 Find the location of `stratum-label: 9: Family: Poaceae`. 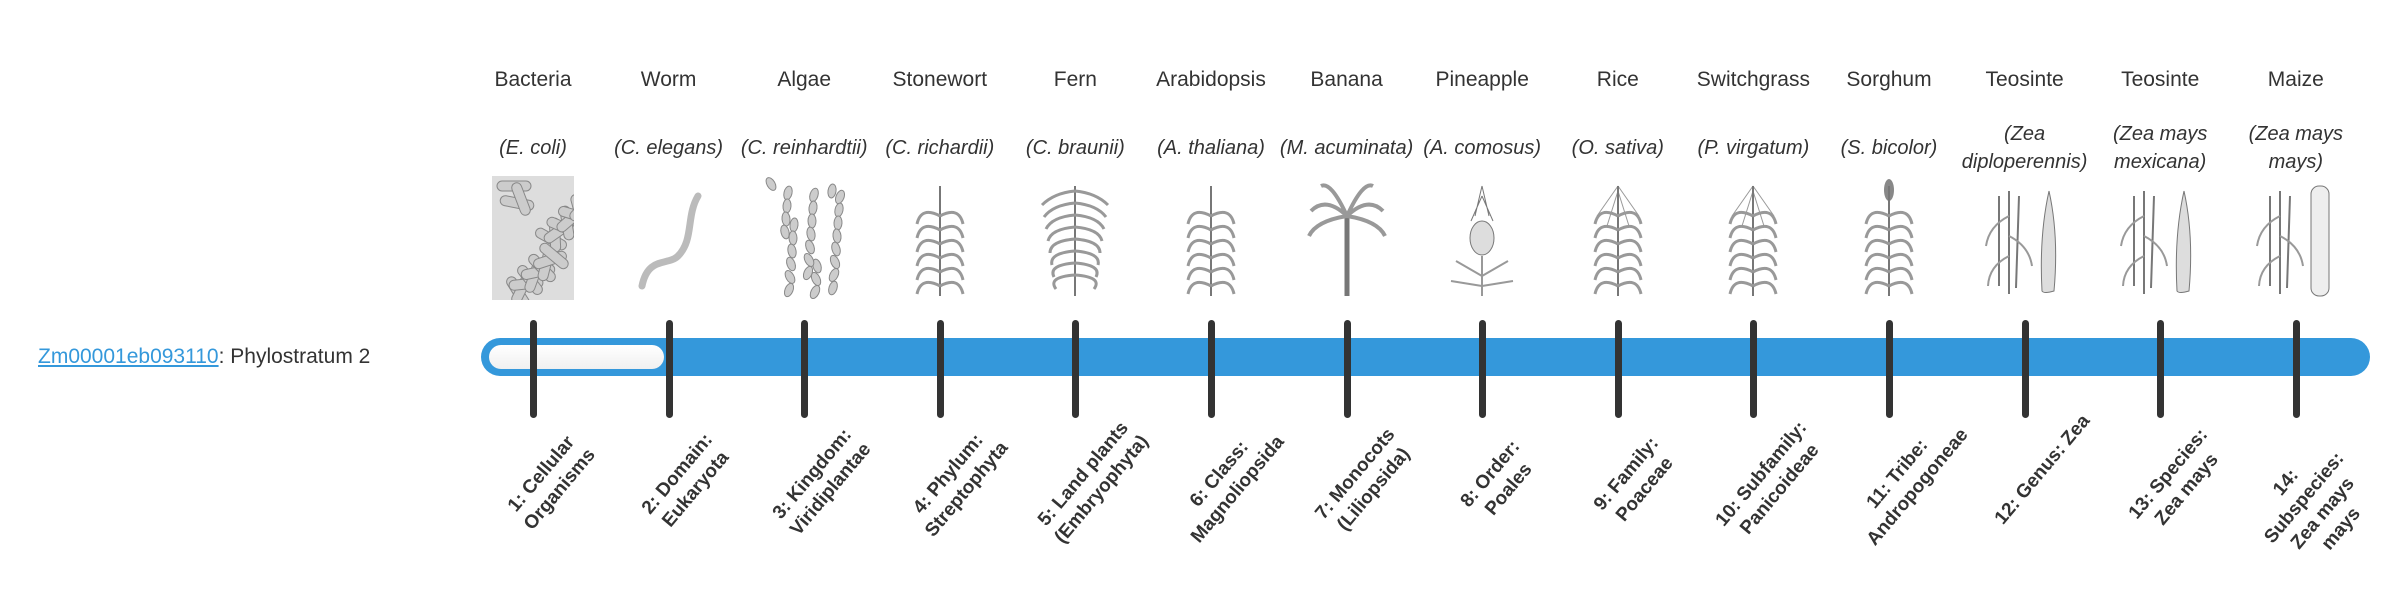

stratum-label: 9: Family: Poaceae is located at coordinates (1633, 479).